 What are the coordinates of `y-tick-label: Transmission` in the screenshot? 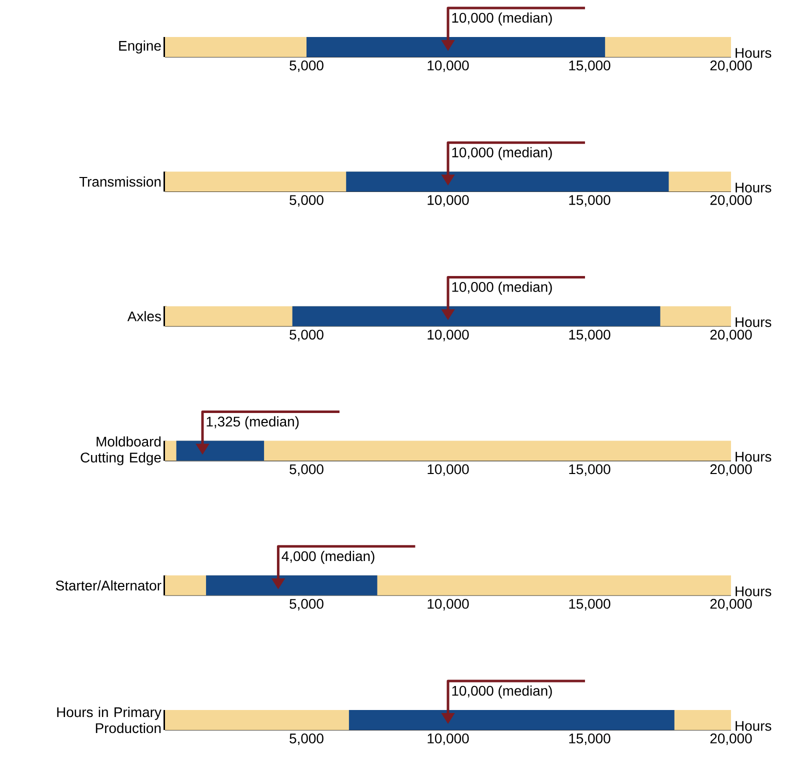 It's located at (120, 181).